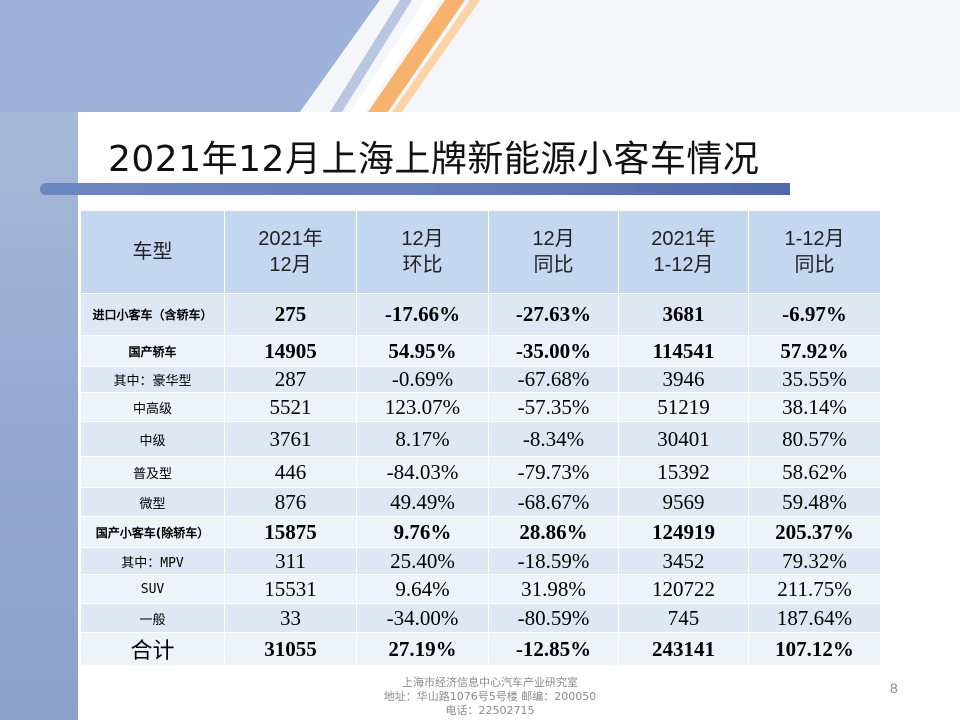 Image resolution: width=960 pixels, height=720 pixels. Describe the element at coordinates (434, 159) in the screenshot. I see `slide-title: 2021年12月上海上牌新能源小客车情况` at that location.